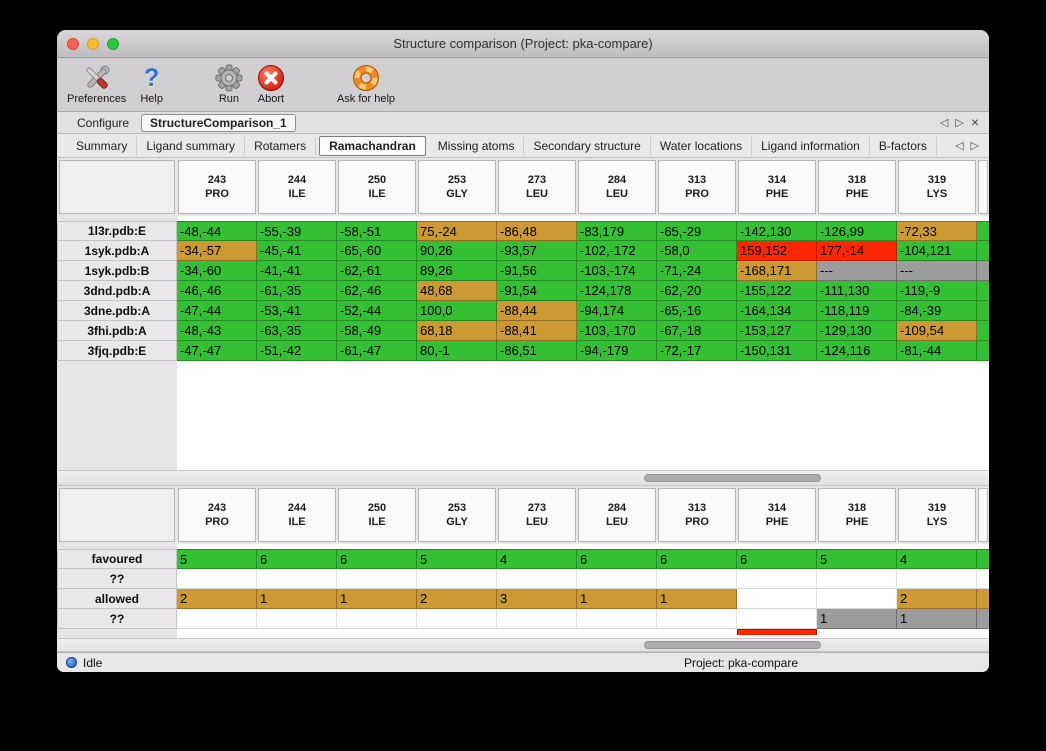 This screenshot has height=751, width=1046. What do you see at coordinates (117, 291) in the screenshot?
I see `row-label: 3dnd.pdb:A` at bounding box center [117, 291].